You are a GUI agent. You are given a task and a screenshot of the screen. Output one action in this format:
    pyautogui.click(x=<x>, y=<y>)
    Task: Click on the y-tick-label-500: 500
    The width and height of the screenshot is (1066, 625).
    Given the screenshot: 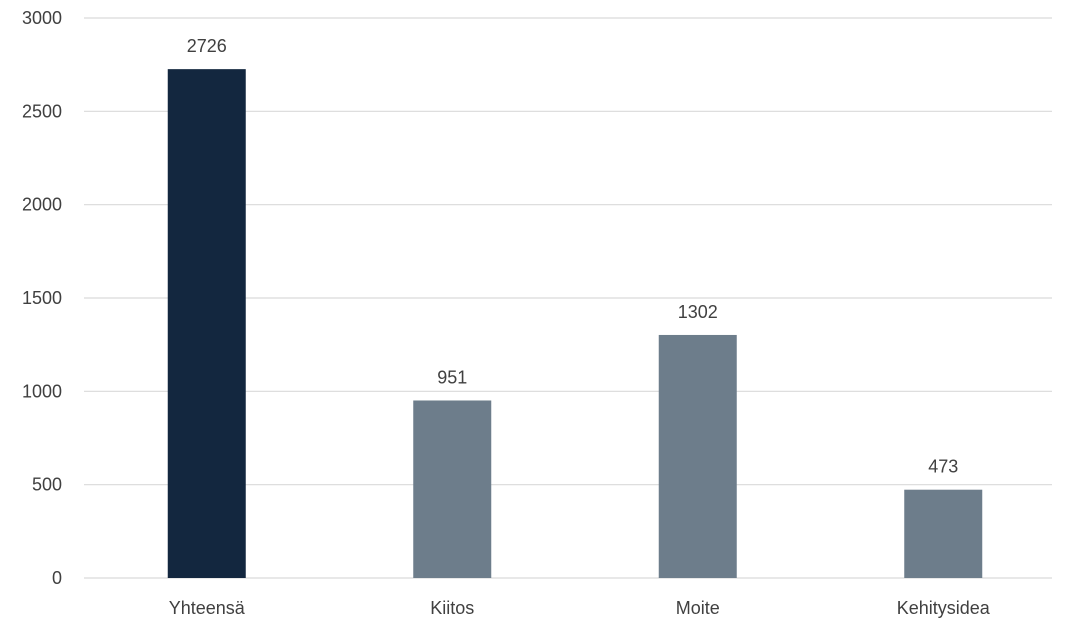 What is the action you would take?
    pyautogui.click(x=47, y=485)
    